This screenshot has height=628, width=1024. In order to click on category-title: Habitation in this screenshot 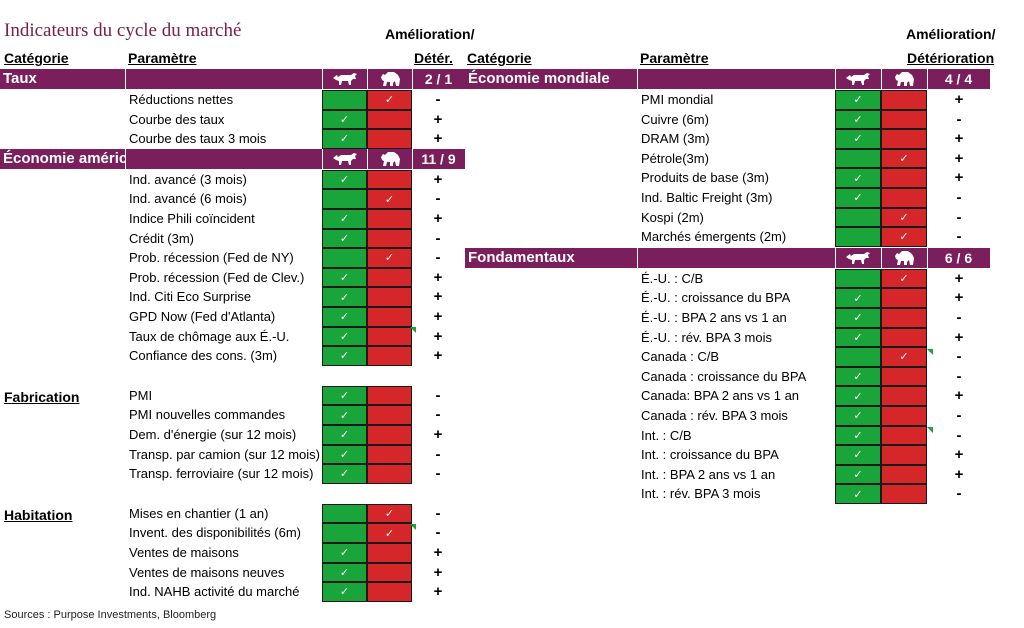, I will do `click(38, 514)`.